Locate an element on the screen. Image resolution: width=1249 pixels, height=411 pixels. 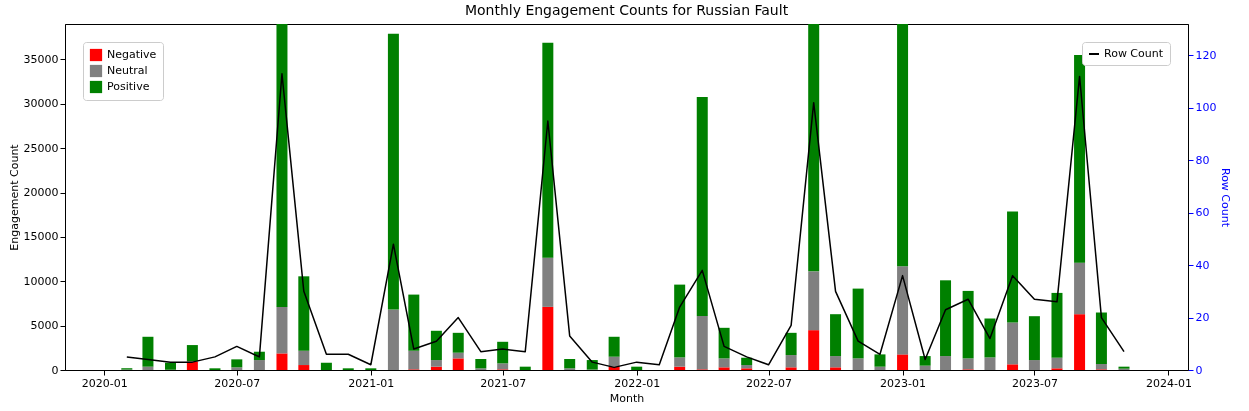
y-tick-label: 5000 is located at coordinates (44, 326).